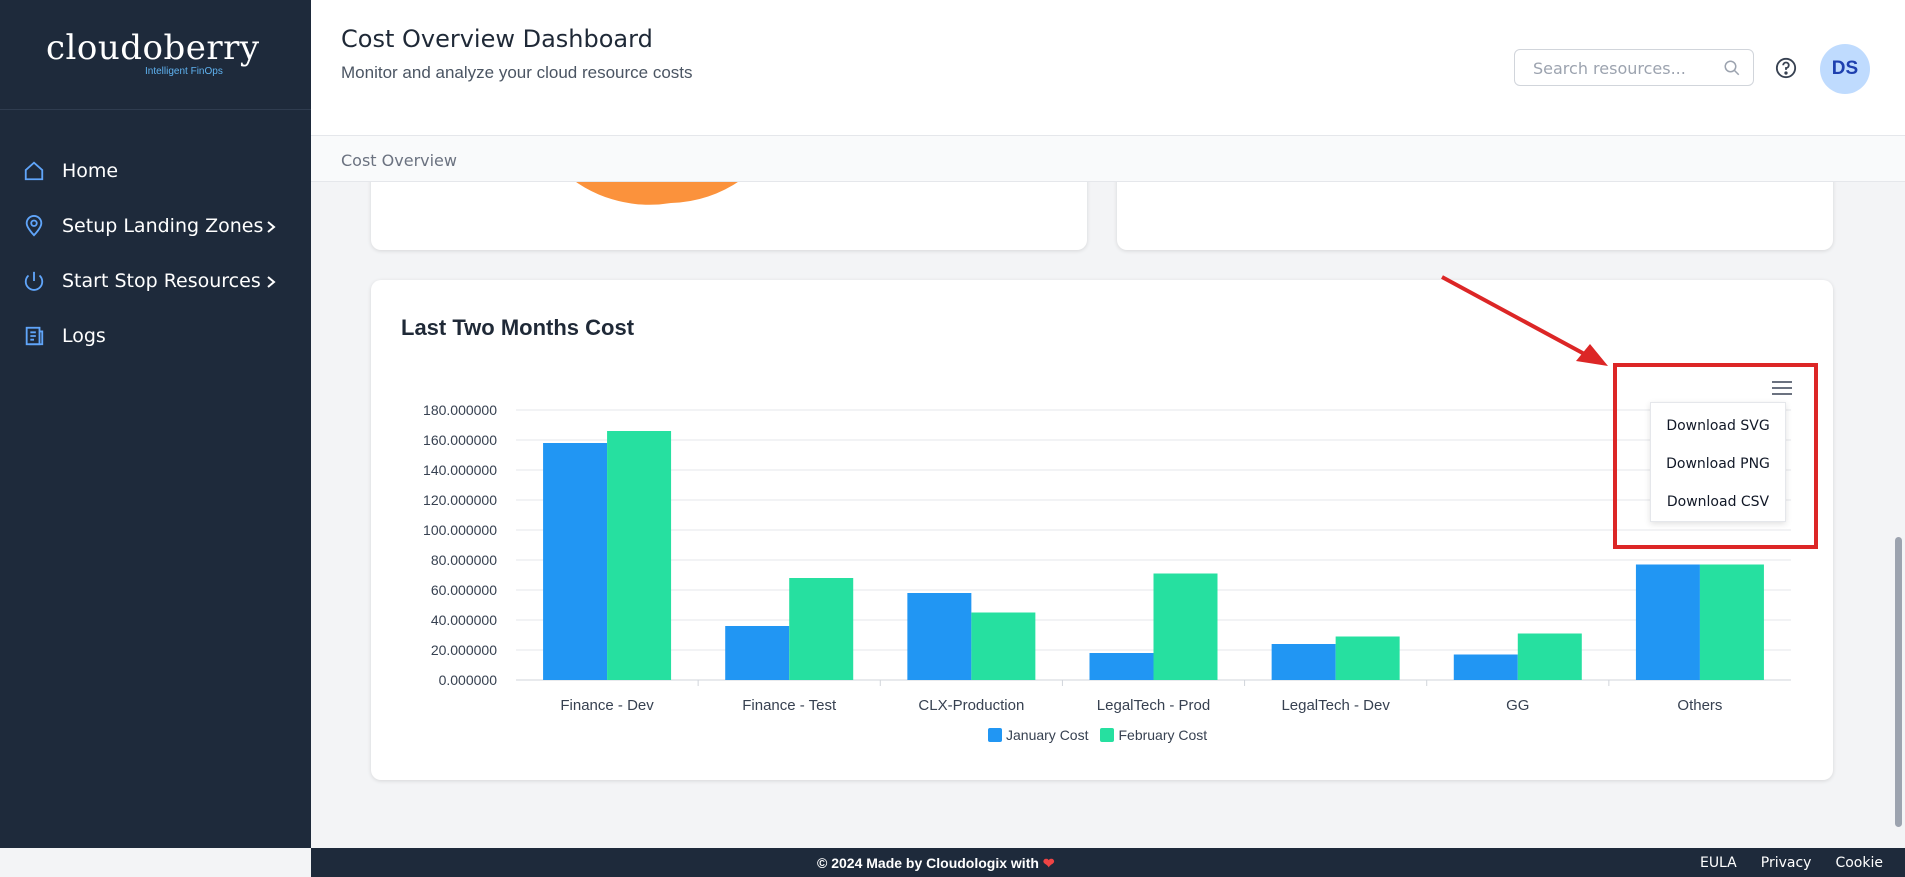 The width and height of the screenshot is (1905, 877). I want to click on y-tick-label: 120.000000, so click(460, 500).